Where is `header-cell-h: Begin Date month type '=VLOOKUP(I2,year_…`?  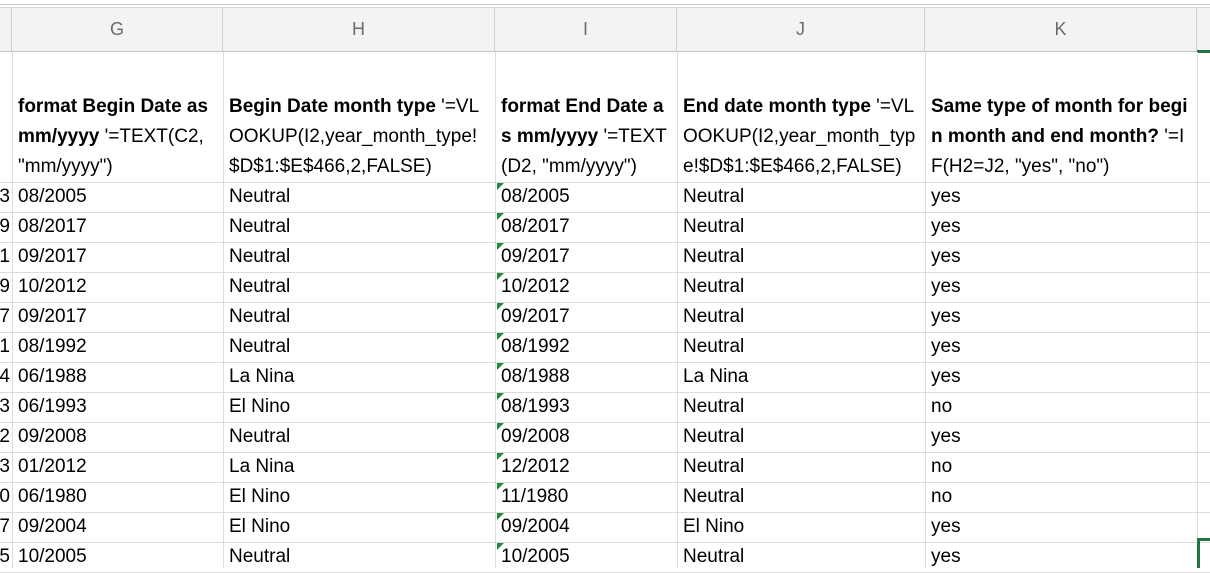
header-cell-h: Begin Date month type '=VLOOKUP(I2,year_… is located at coordinates (359, 117).